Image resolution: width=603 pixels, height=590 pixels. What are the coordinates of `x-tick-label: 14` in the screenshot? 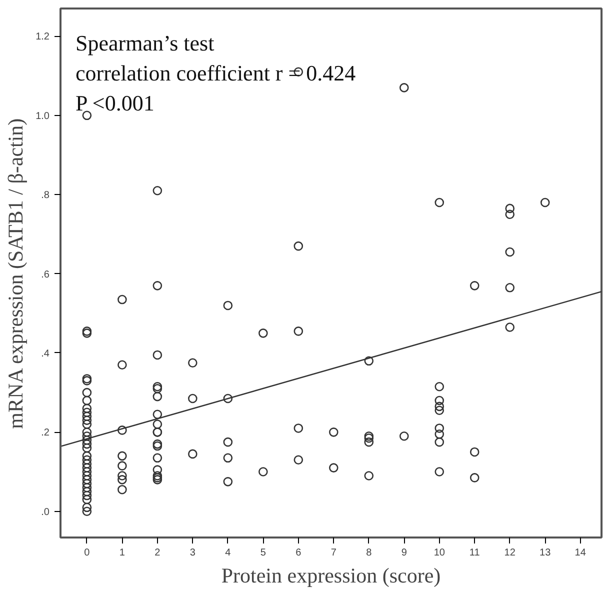 It's located at (580, 553).